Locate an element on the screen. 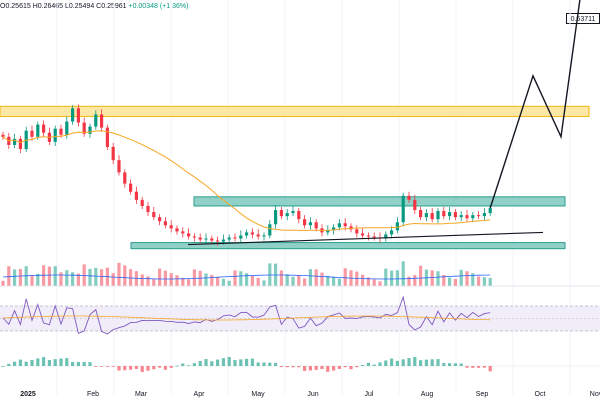 The height and width of the screenshot is (400, 600). x-tick-label: Aug is located at coordinates (427, 394).